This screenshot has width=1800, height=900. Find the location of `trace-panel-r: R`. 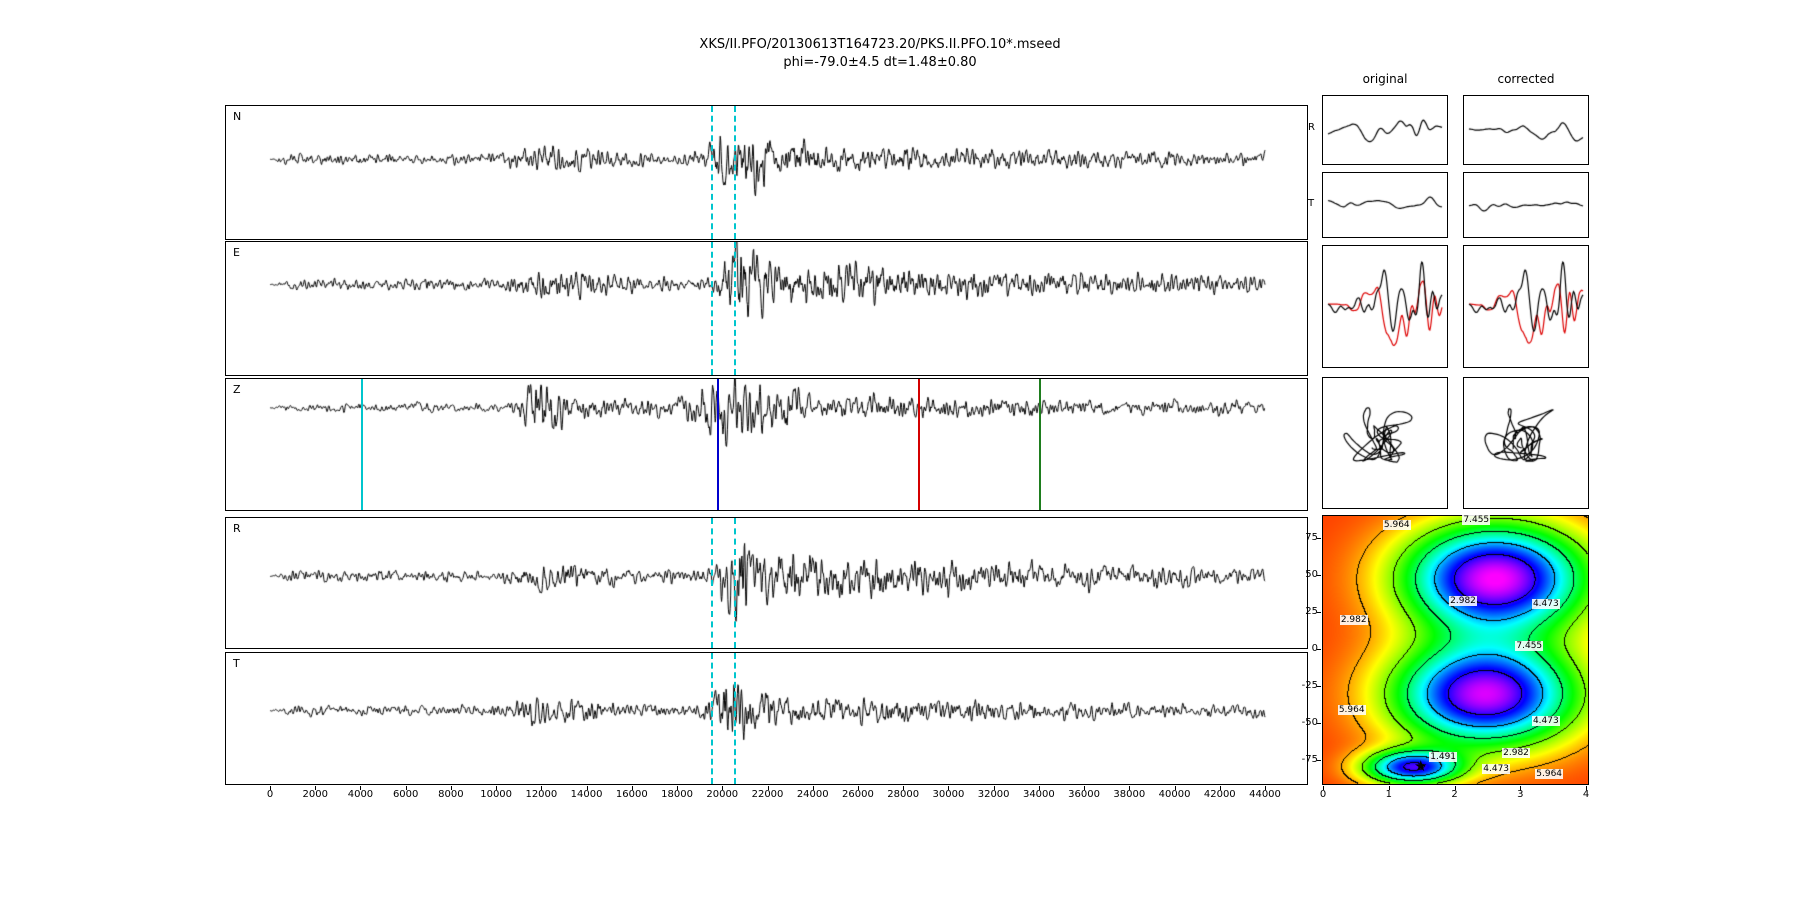

trace-panel-r: R is located at coordinates (766, 583).